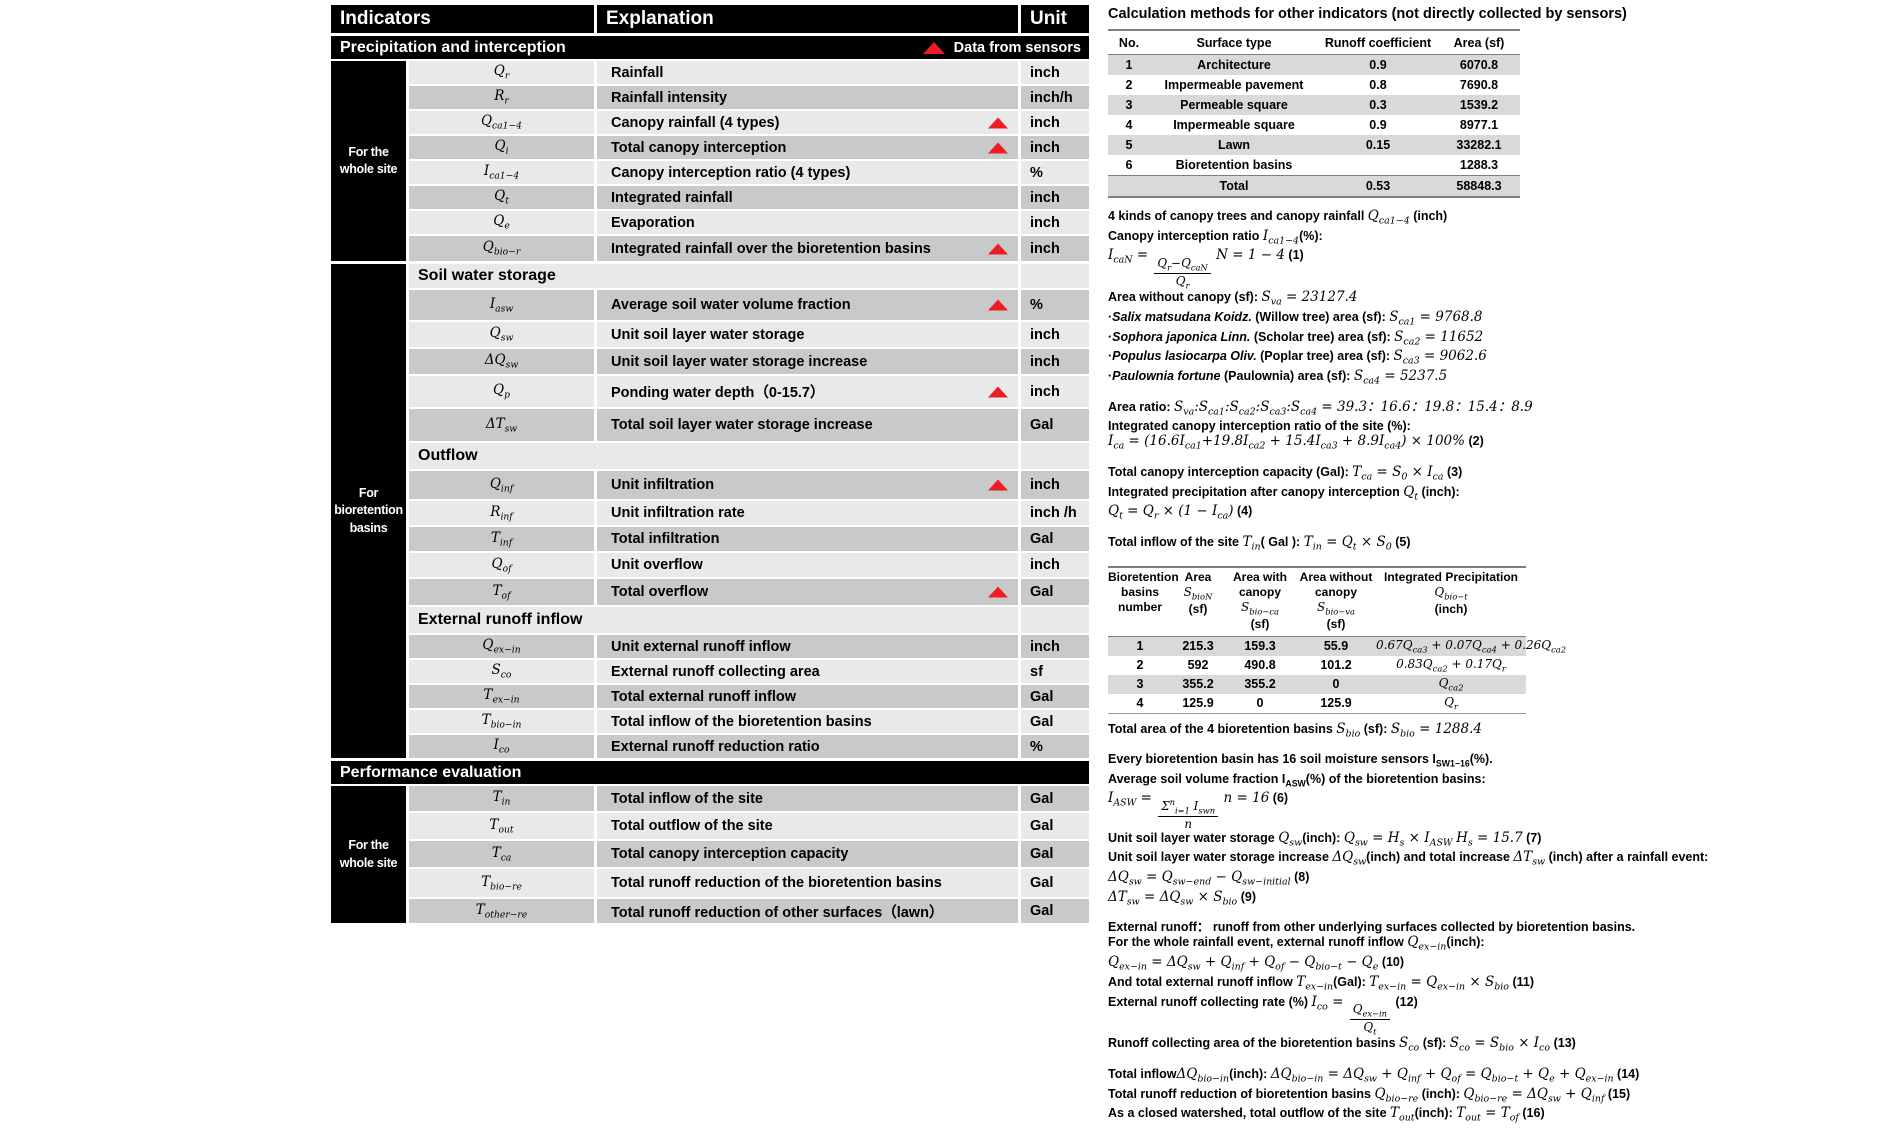 This screenshot has width=1900, height=1137. I want to click on basins-formula-cell: 0.83Qca2 + 0.17Qr, so click(1451, 665).